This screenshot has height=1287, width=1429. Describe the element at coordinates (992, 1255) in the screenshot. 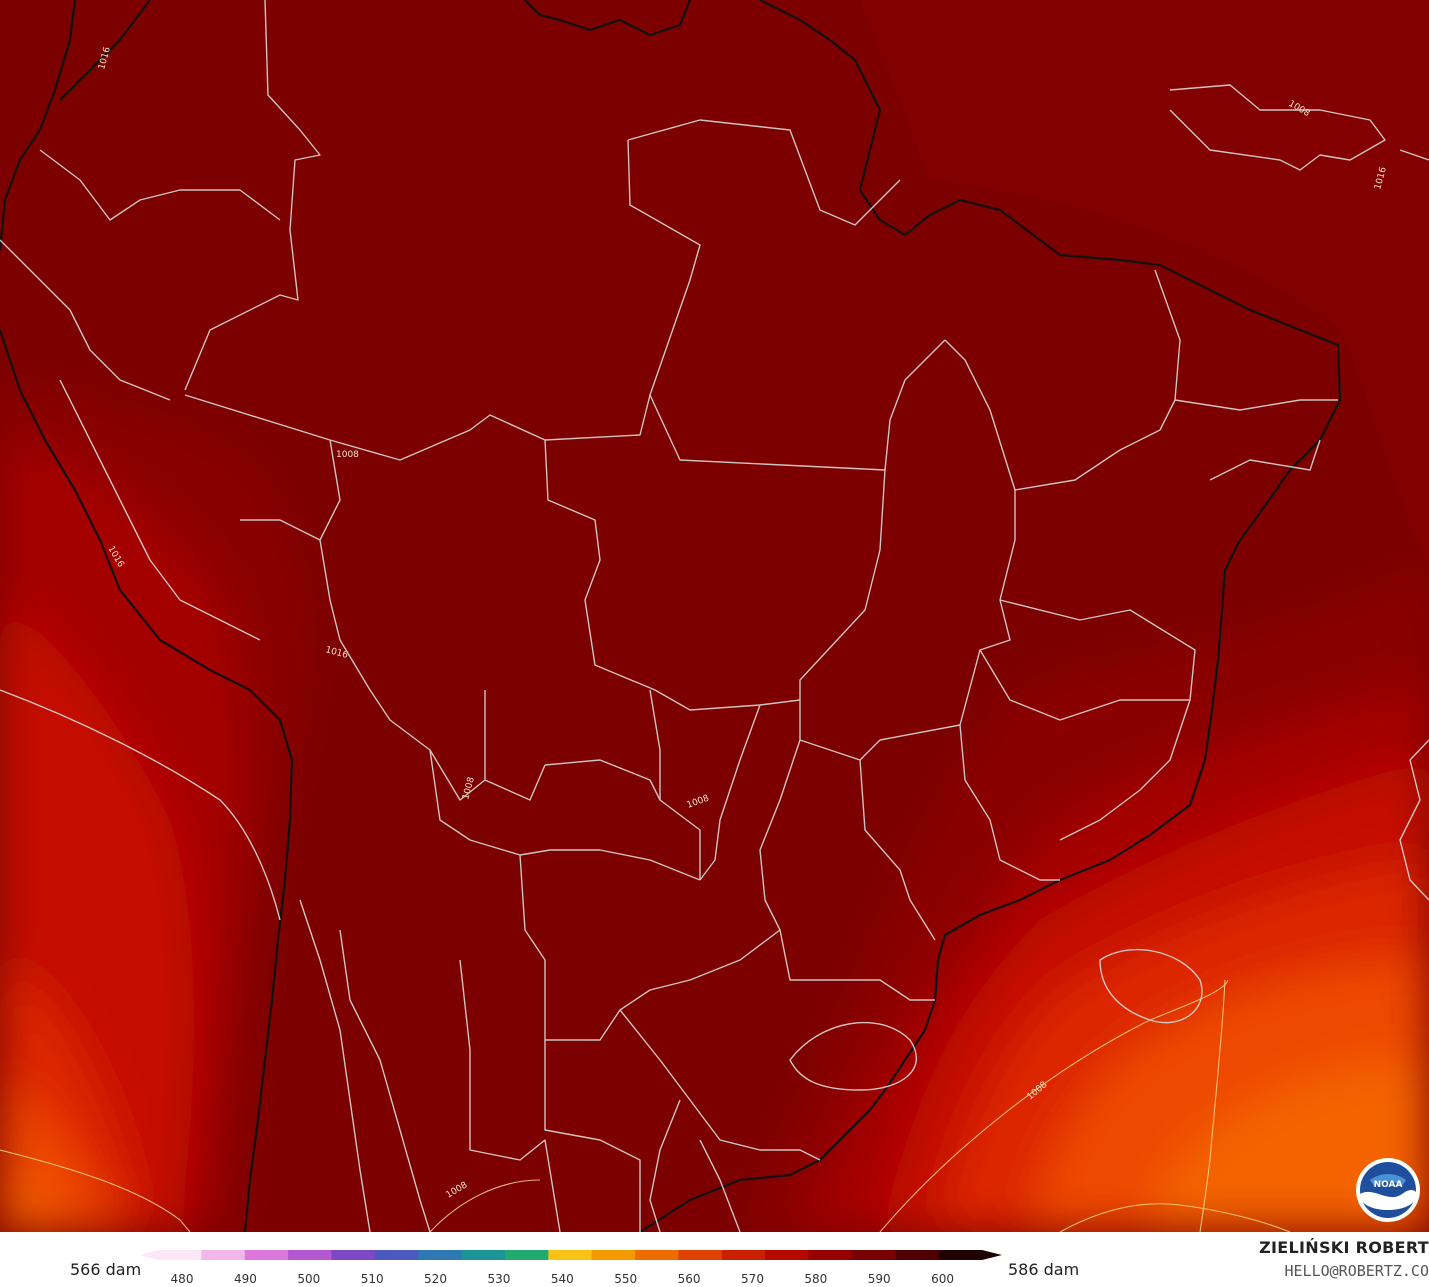

I see `colorbar-arrow-right` at that location.